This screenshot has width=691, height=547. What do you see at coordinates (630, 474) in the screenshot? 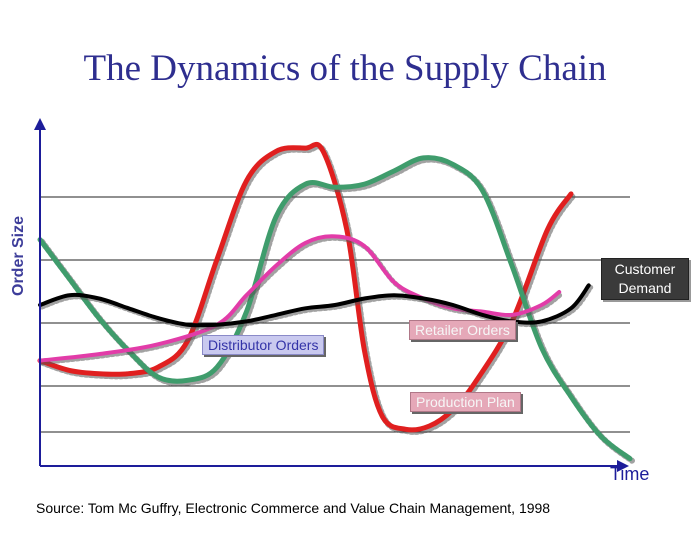
I see `x-axis-label: Time` at bounding box center [630, 474].